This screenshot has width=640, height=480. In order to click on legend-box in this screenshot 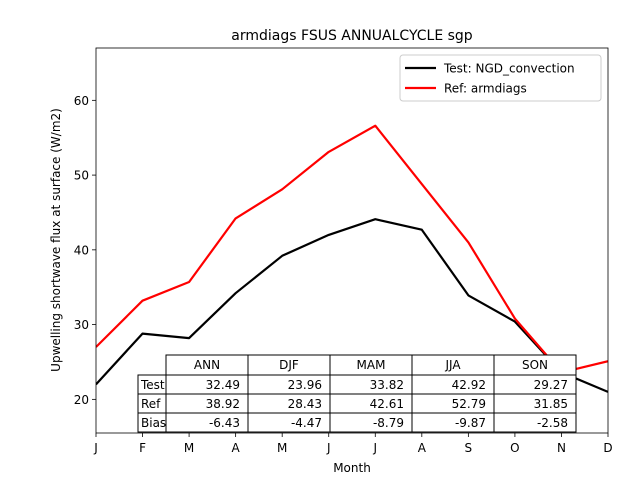, I will do `click(500, 78)`.